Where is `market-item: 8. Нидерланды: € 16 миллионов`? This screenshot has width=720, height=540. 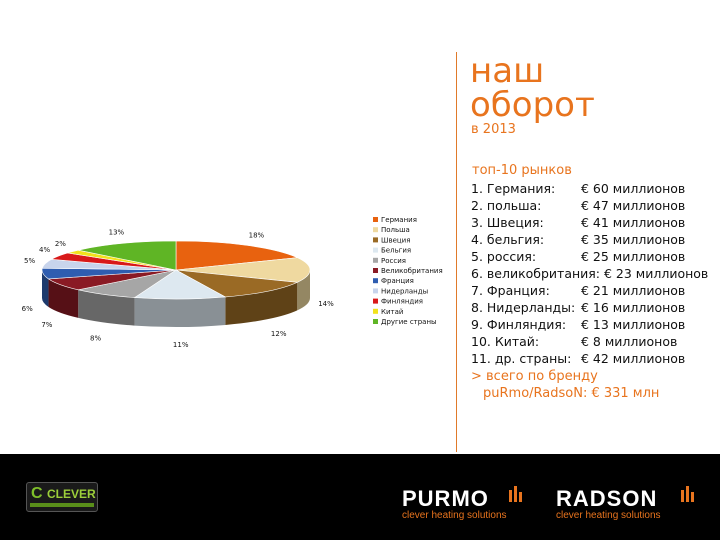 market-item: 8. Нидерланды: € 16 миллионов is located at coordinates (578, 307).